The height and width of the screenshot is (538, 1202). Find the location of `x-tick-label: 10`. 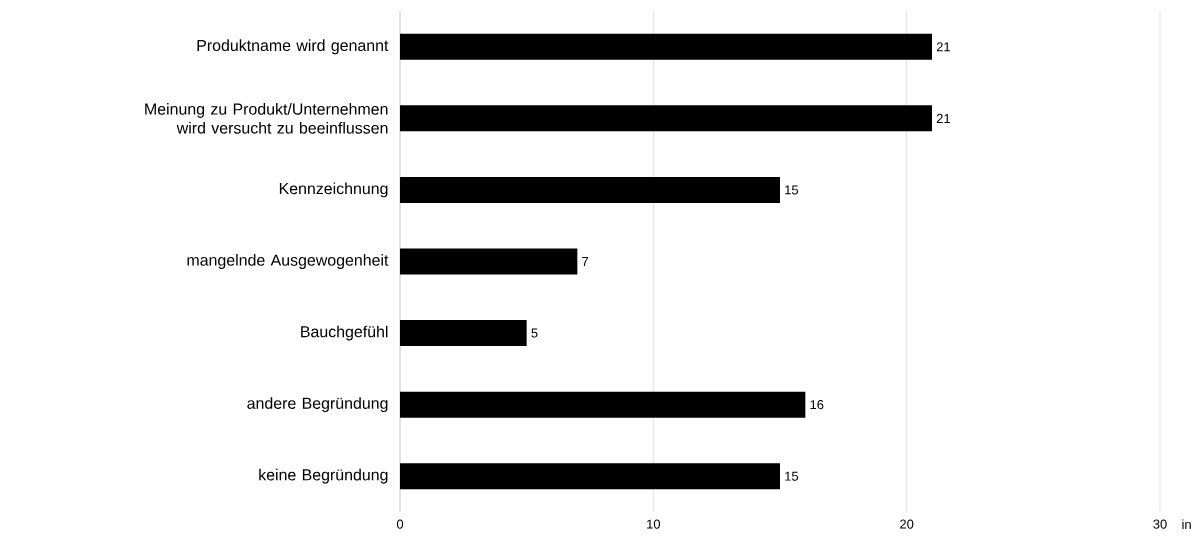

x-tick-label: 10 is located at coordinates (654, 524).